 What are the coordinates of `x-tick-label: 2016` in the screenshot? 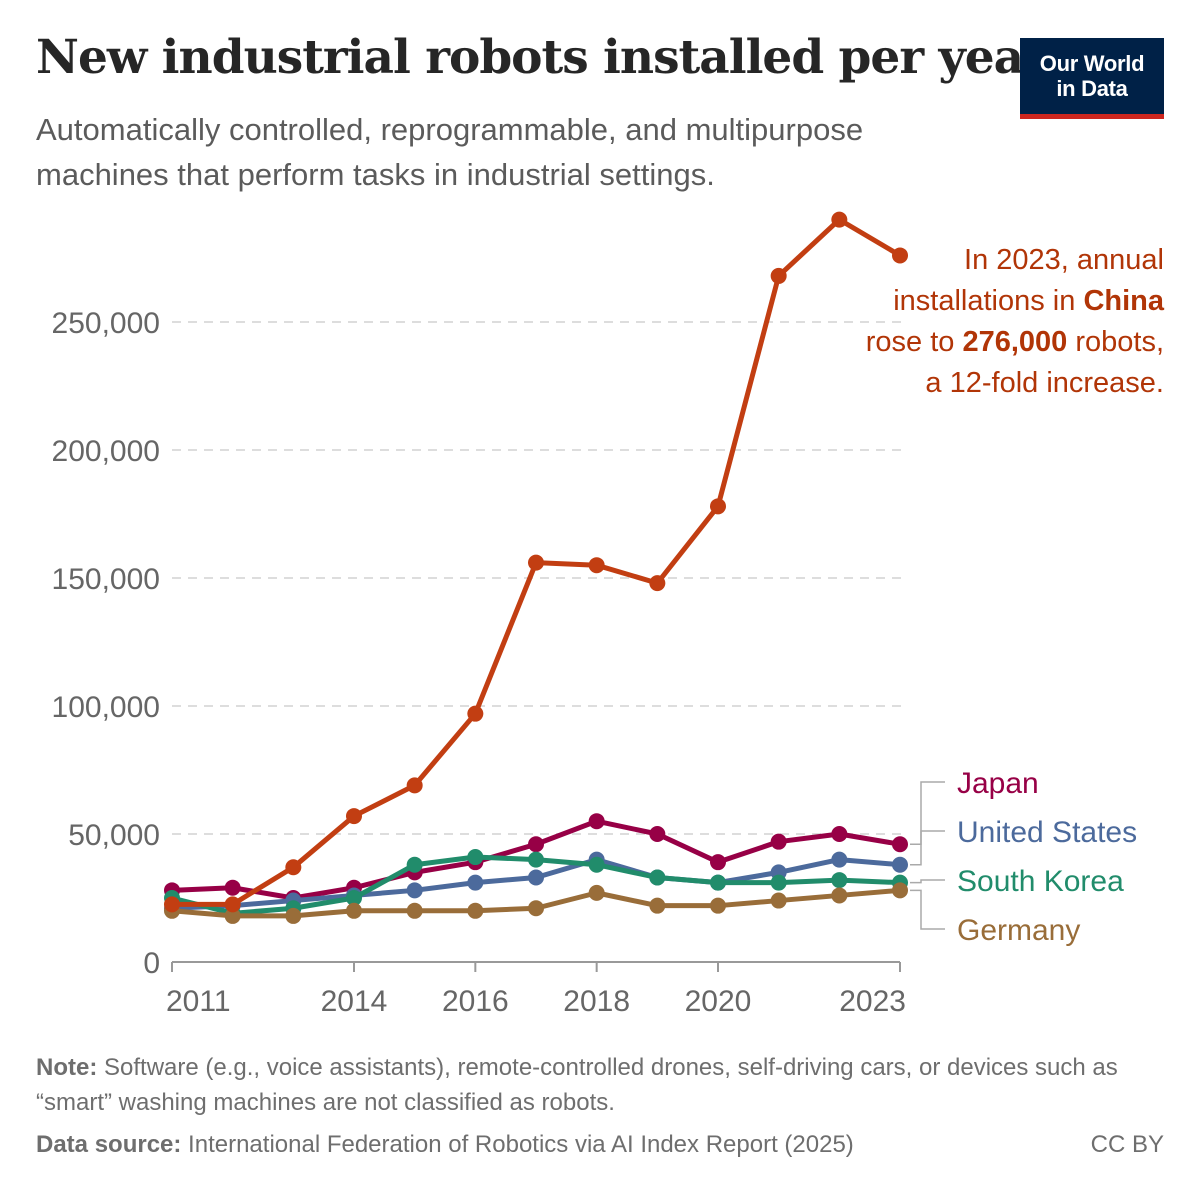 It's located at (475, 1001).